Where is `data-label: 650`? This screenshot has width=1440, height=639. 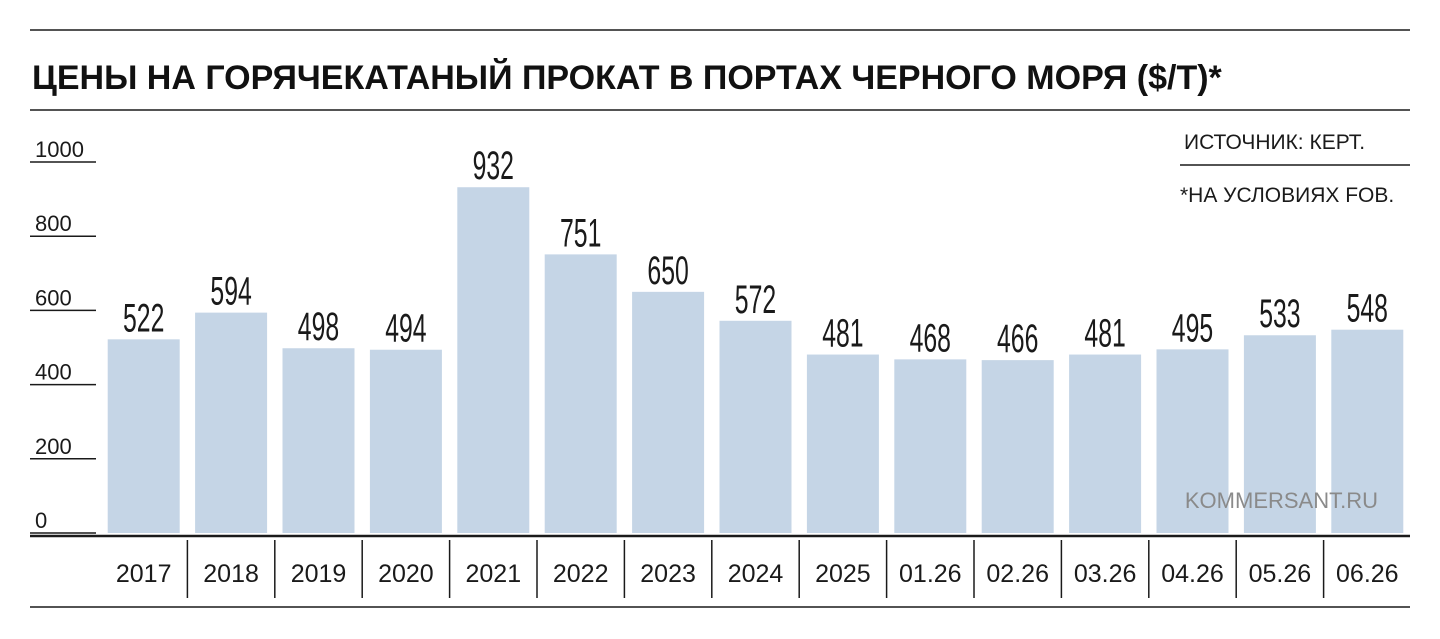 data-label: 650 is located at coordinates (667, 271).